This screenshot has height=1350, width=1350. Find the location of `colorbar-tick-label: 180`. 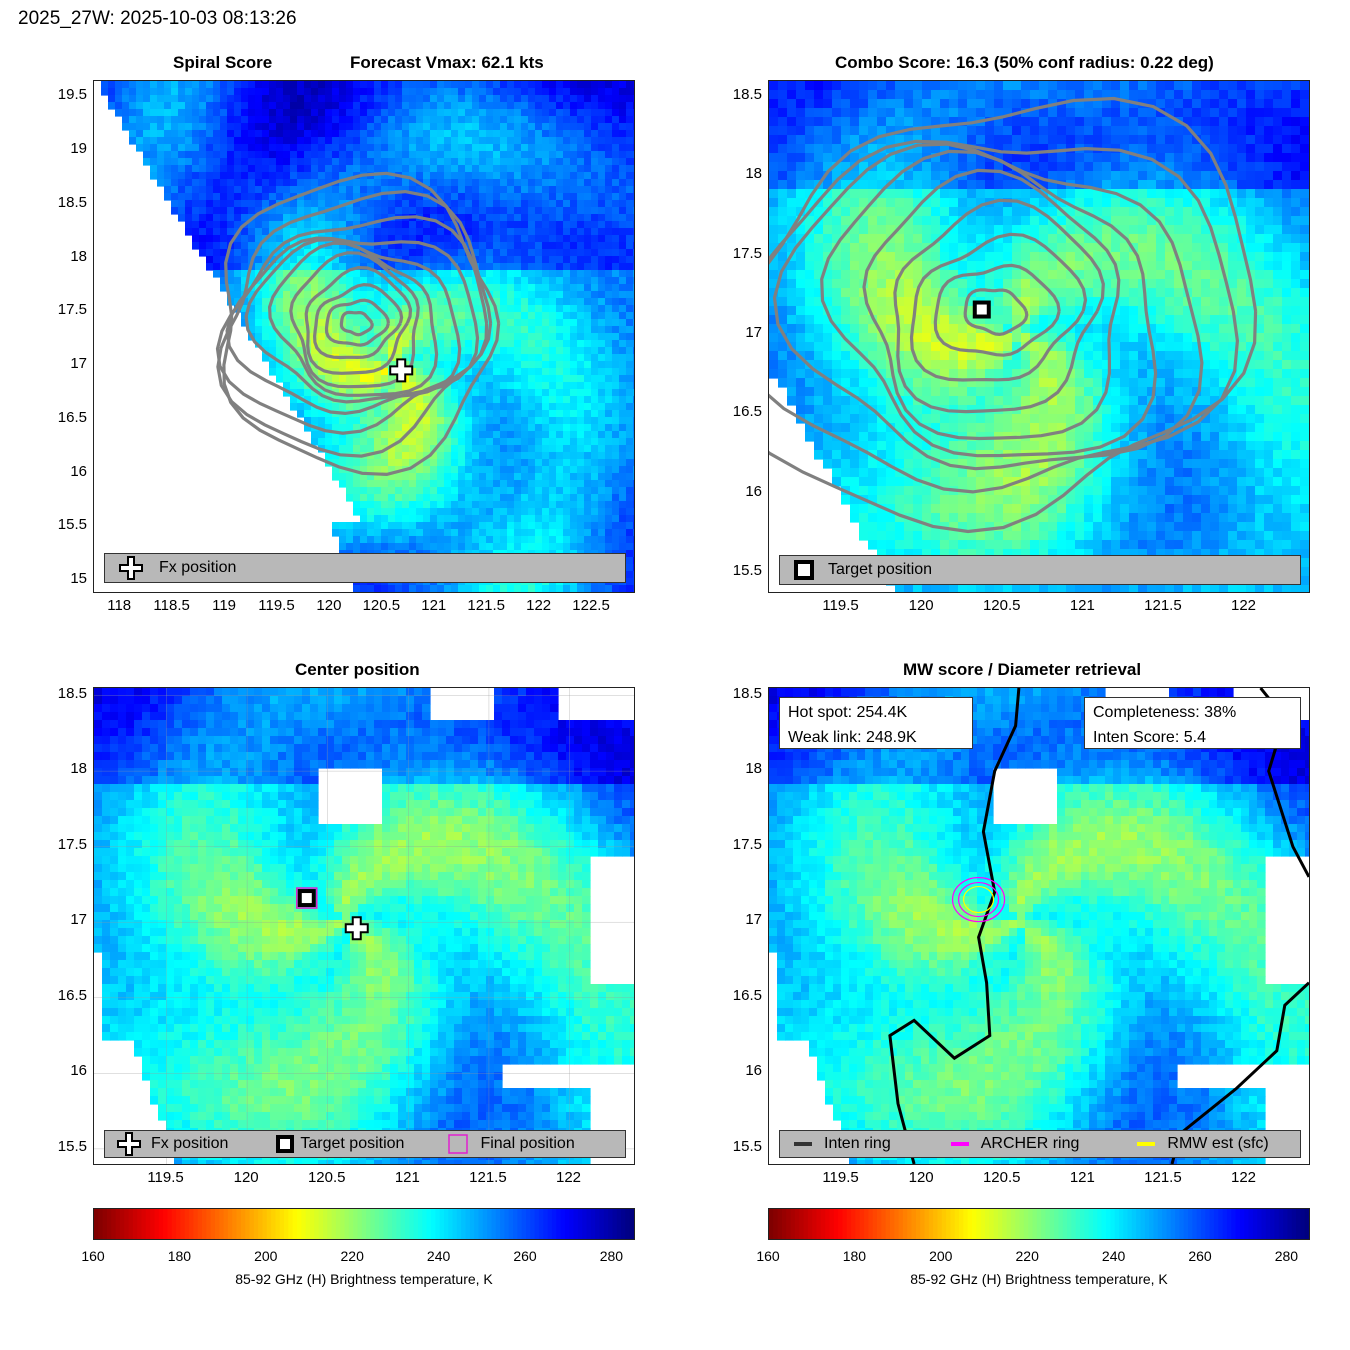

colorbar-tick-label: 180 is located at coordinates (179, 1256).